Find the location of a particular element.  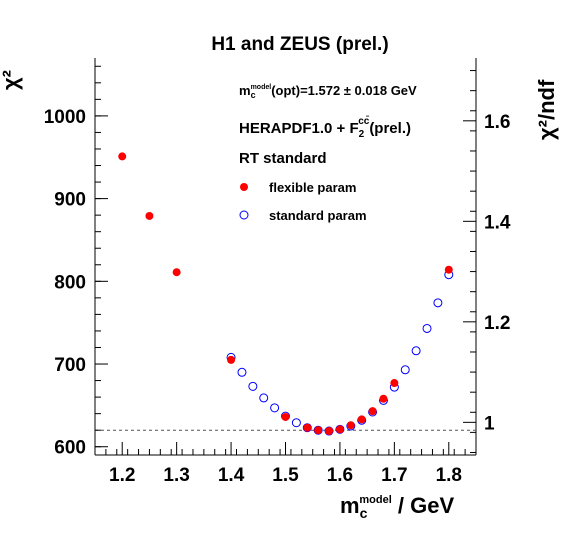

annotation-pdf: HERAPDF1.0 + F2 cc̄(prel.) is located at coordinates (325, 127).